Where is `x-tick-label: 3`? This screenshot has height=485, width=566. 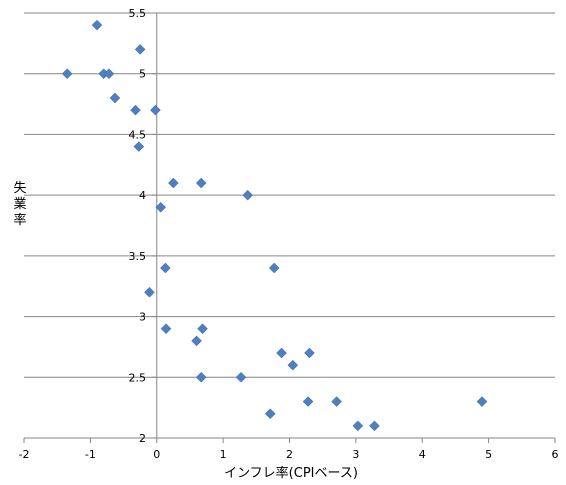 x-tick-label: 3 is located at coordinates (355, 454).